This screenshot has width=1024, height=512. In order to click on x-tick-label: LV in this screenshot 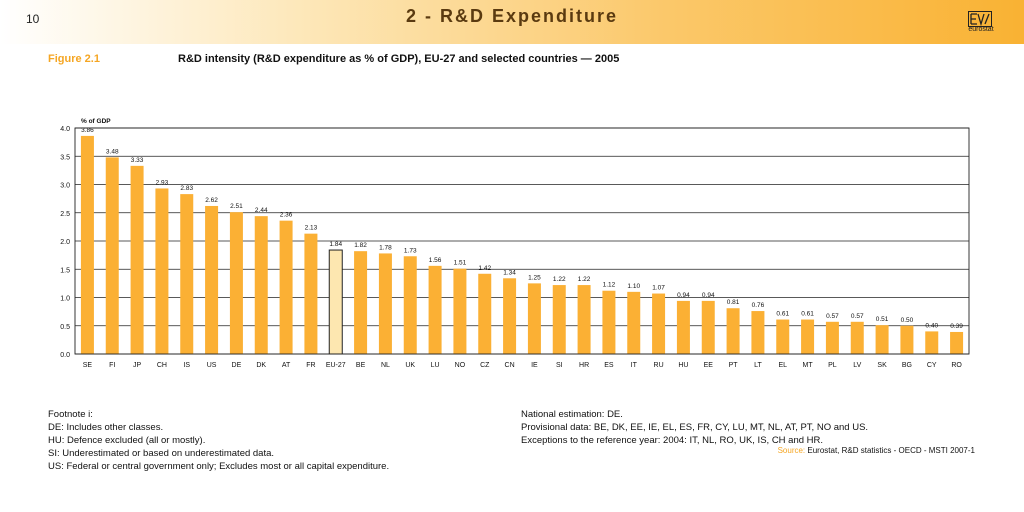, I will do `click(857, 365)`.